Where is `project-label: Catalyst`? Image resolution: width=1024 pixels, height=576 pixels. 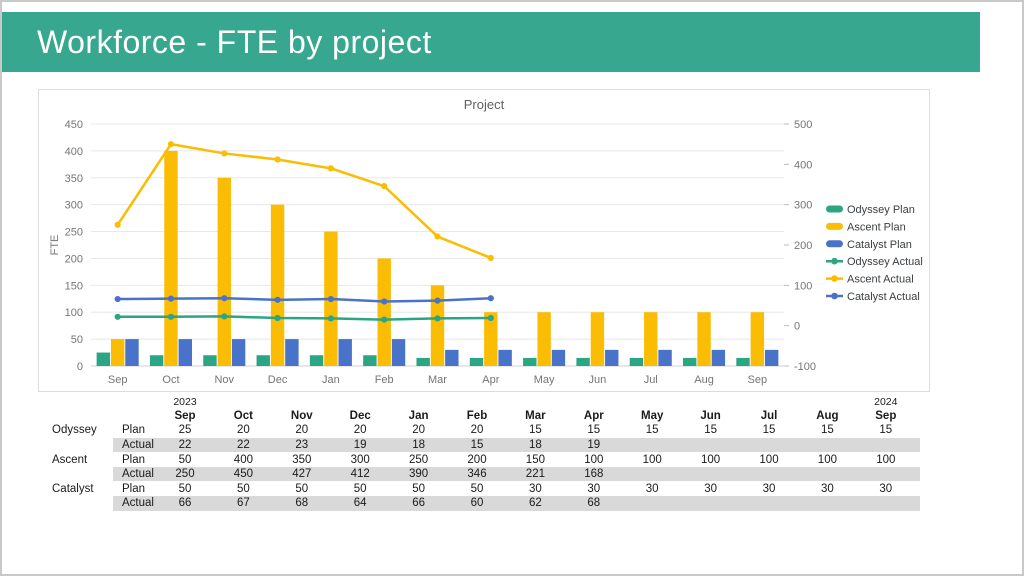
project-label: Catalyst is located at coordinates (73, 488).